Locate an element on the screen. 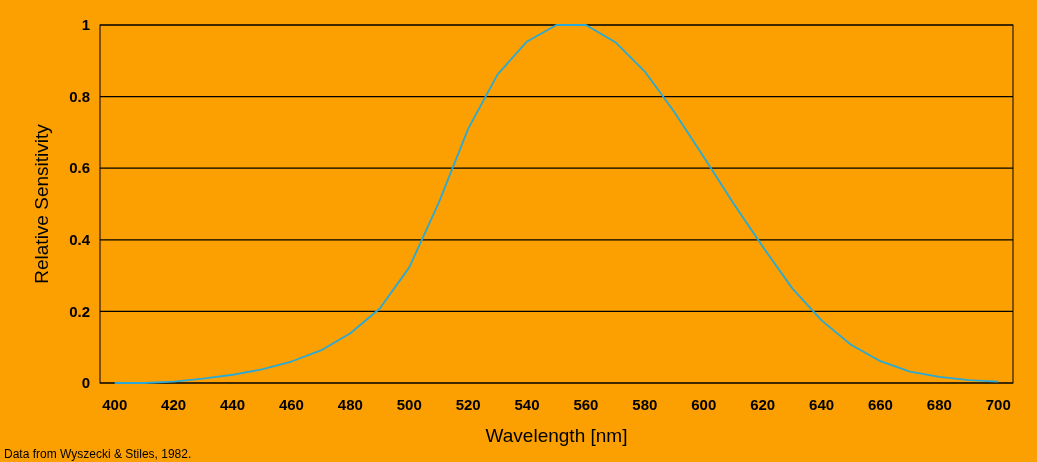 The image size is (1037, 462). x-tick-label: 480 is located at coordinates (350, 404).